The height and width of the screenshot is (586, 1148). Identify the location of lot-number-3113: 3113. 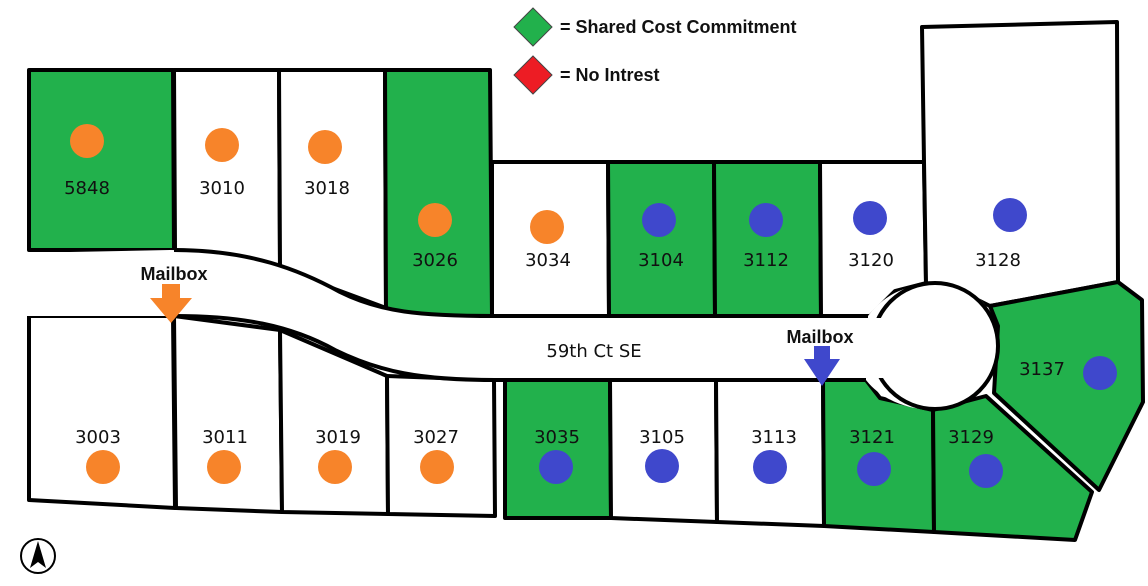
(774, 437).